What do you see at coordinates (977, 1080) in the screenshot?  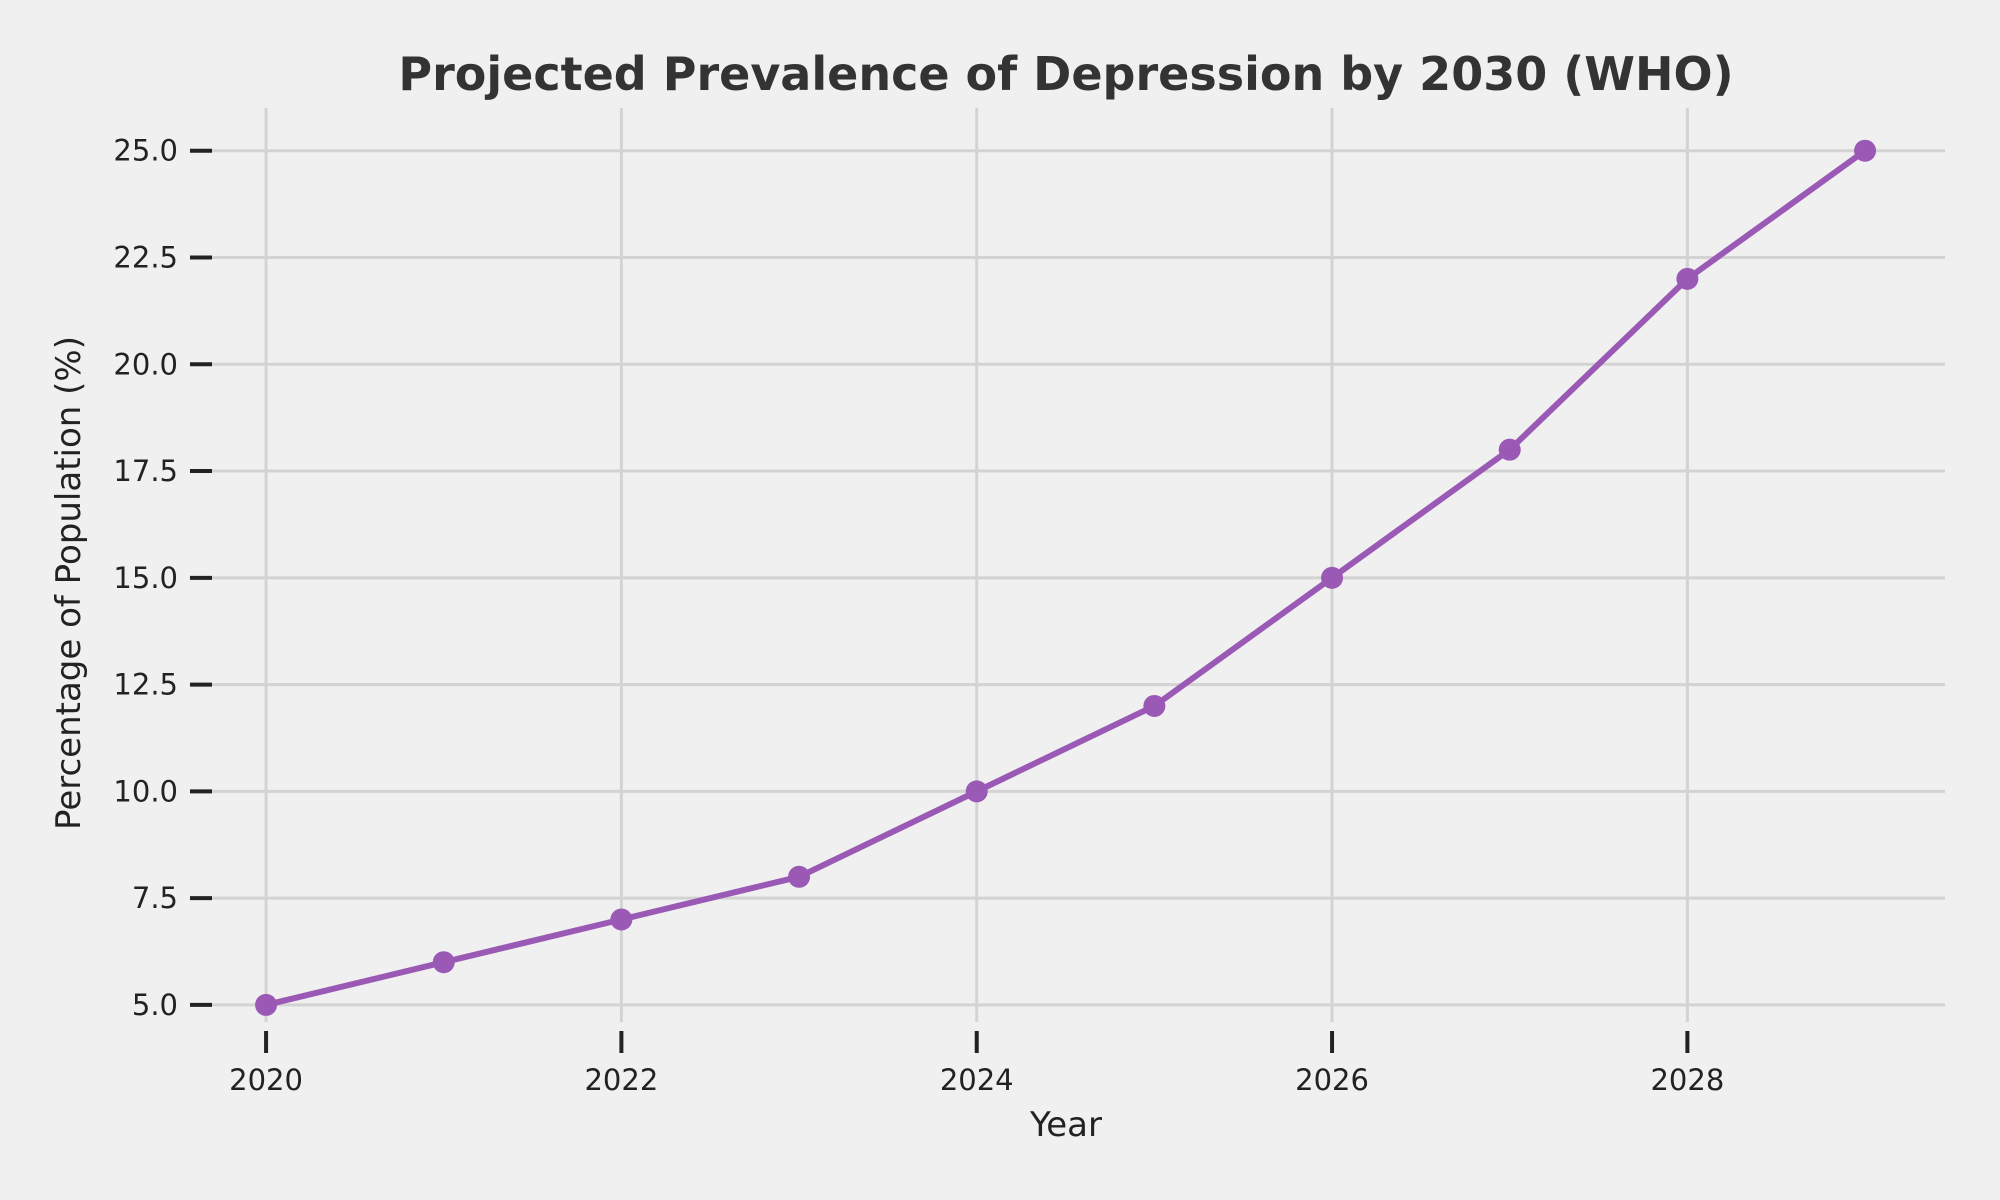 I see `x-tick-label: 2024` at bounding box center [977, 1080].